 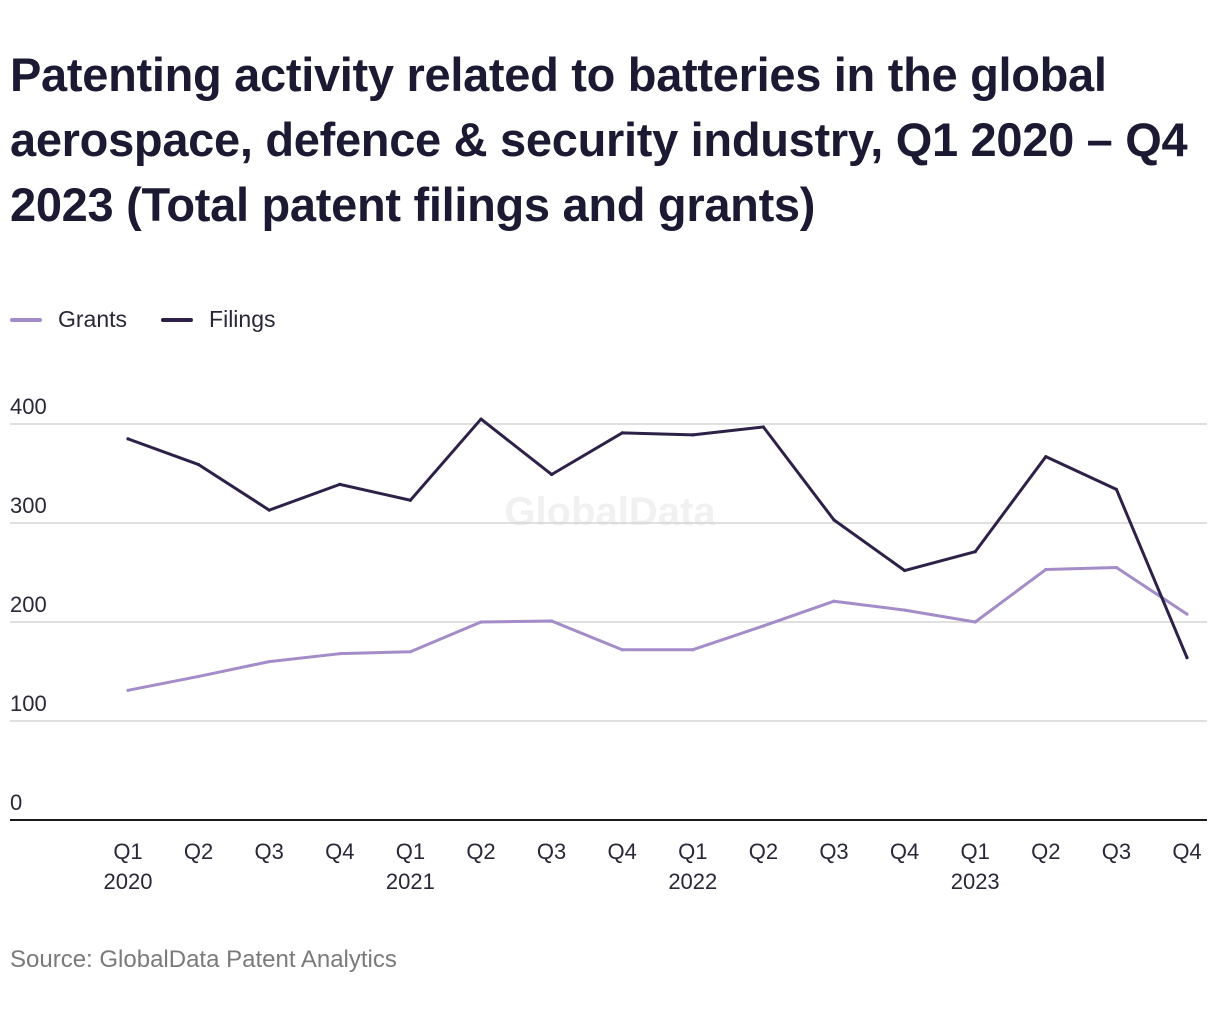 I want to click on x-year-label: 2021, so click(x=410, y=881).